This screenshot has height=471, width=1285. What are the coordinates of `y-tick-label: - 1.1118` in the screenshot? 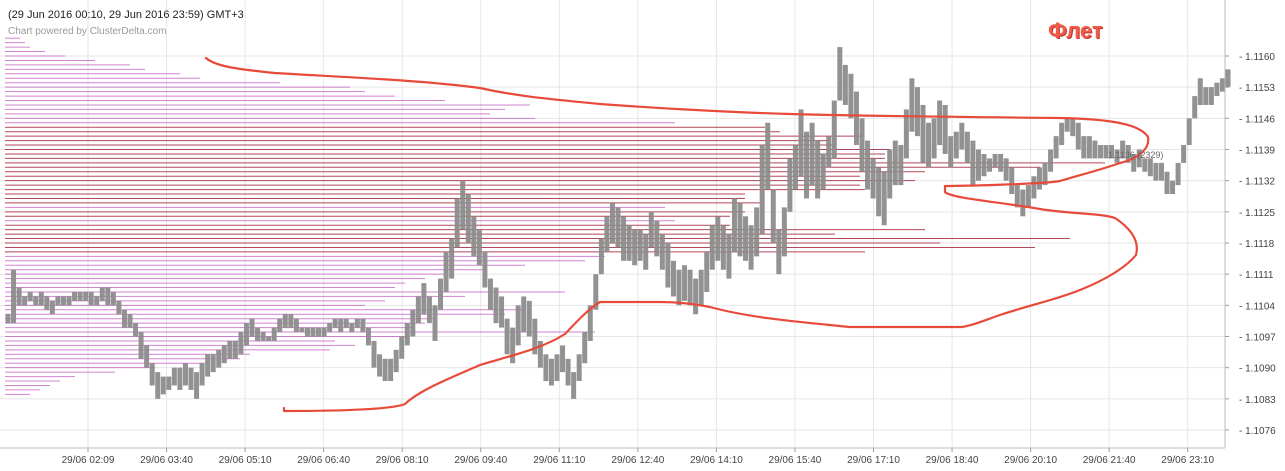 It's located at (1257, 244).